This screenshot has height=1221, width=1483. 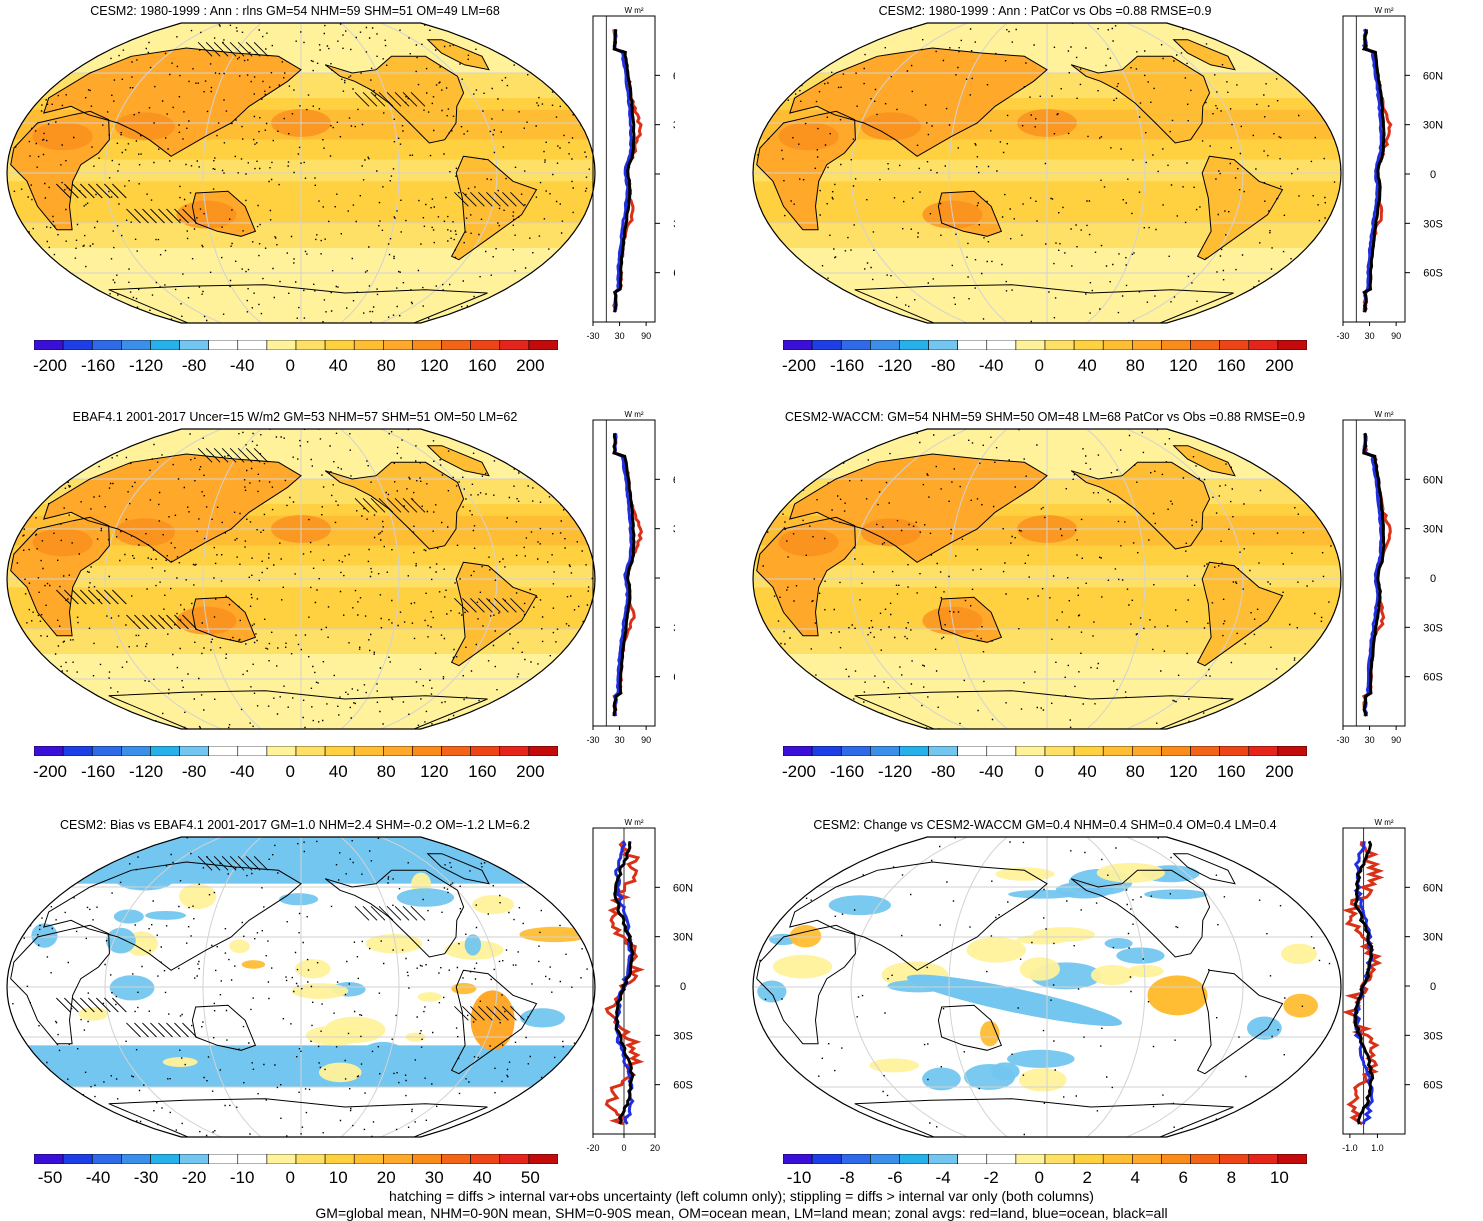 I want to click on colorbar-tick-label: -80, so click(x=194, y=365).